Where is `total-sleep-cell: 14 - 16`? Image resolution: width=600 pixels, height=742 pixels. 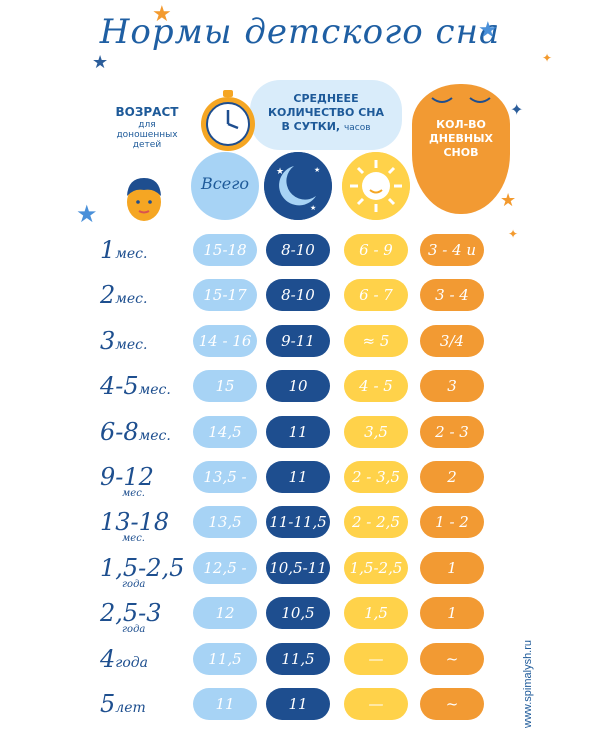
total-sleep-cell: 14 - 16 is located at coordinates (225, 341).